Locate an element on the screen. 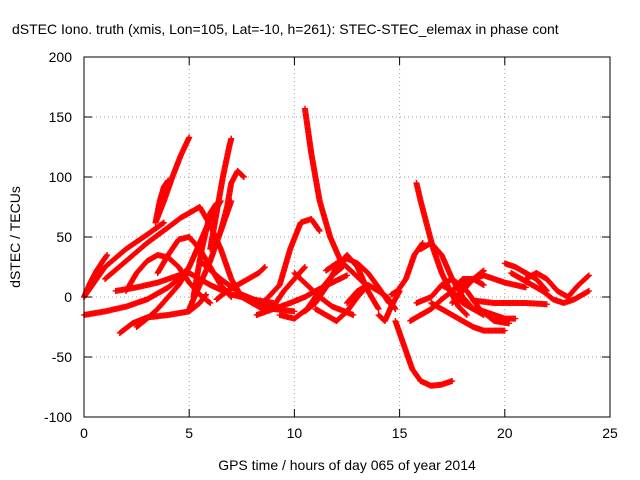 Image resolution: width=640 pixels, height=480 pixels. y-tick-label: 200 is located at coordinates (61, 57).